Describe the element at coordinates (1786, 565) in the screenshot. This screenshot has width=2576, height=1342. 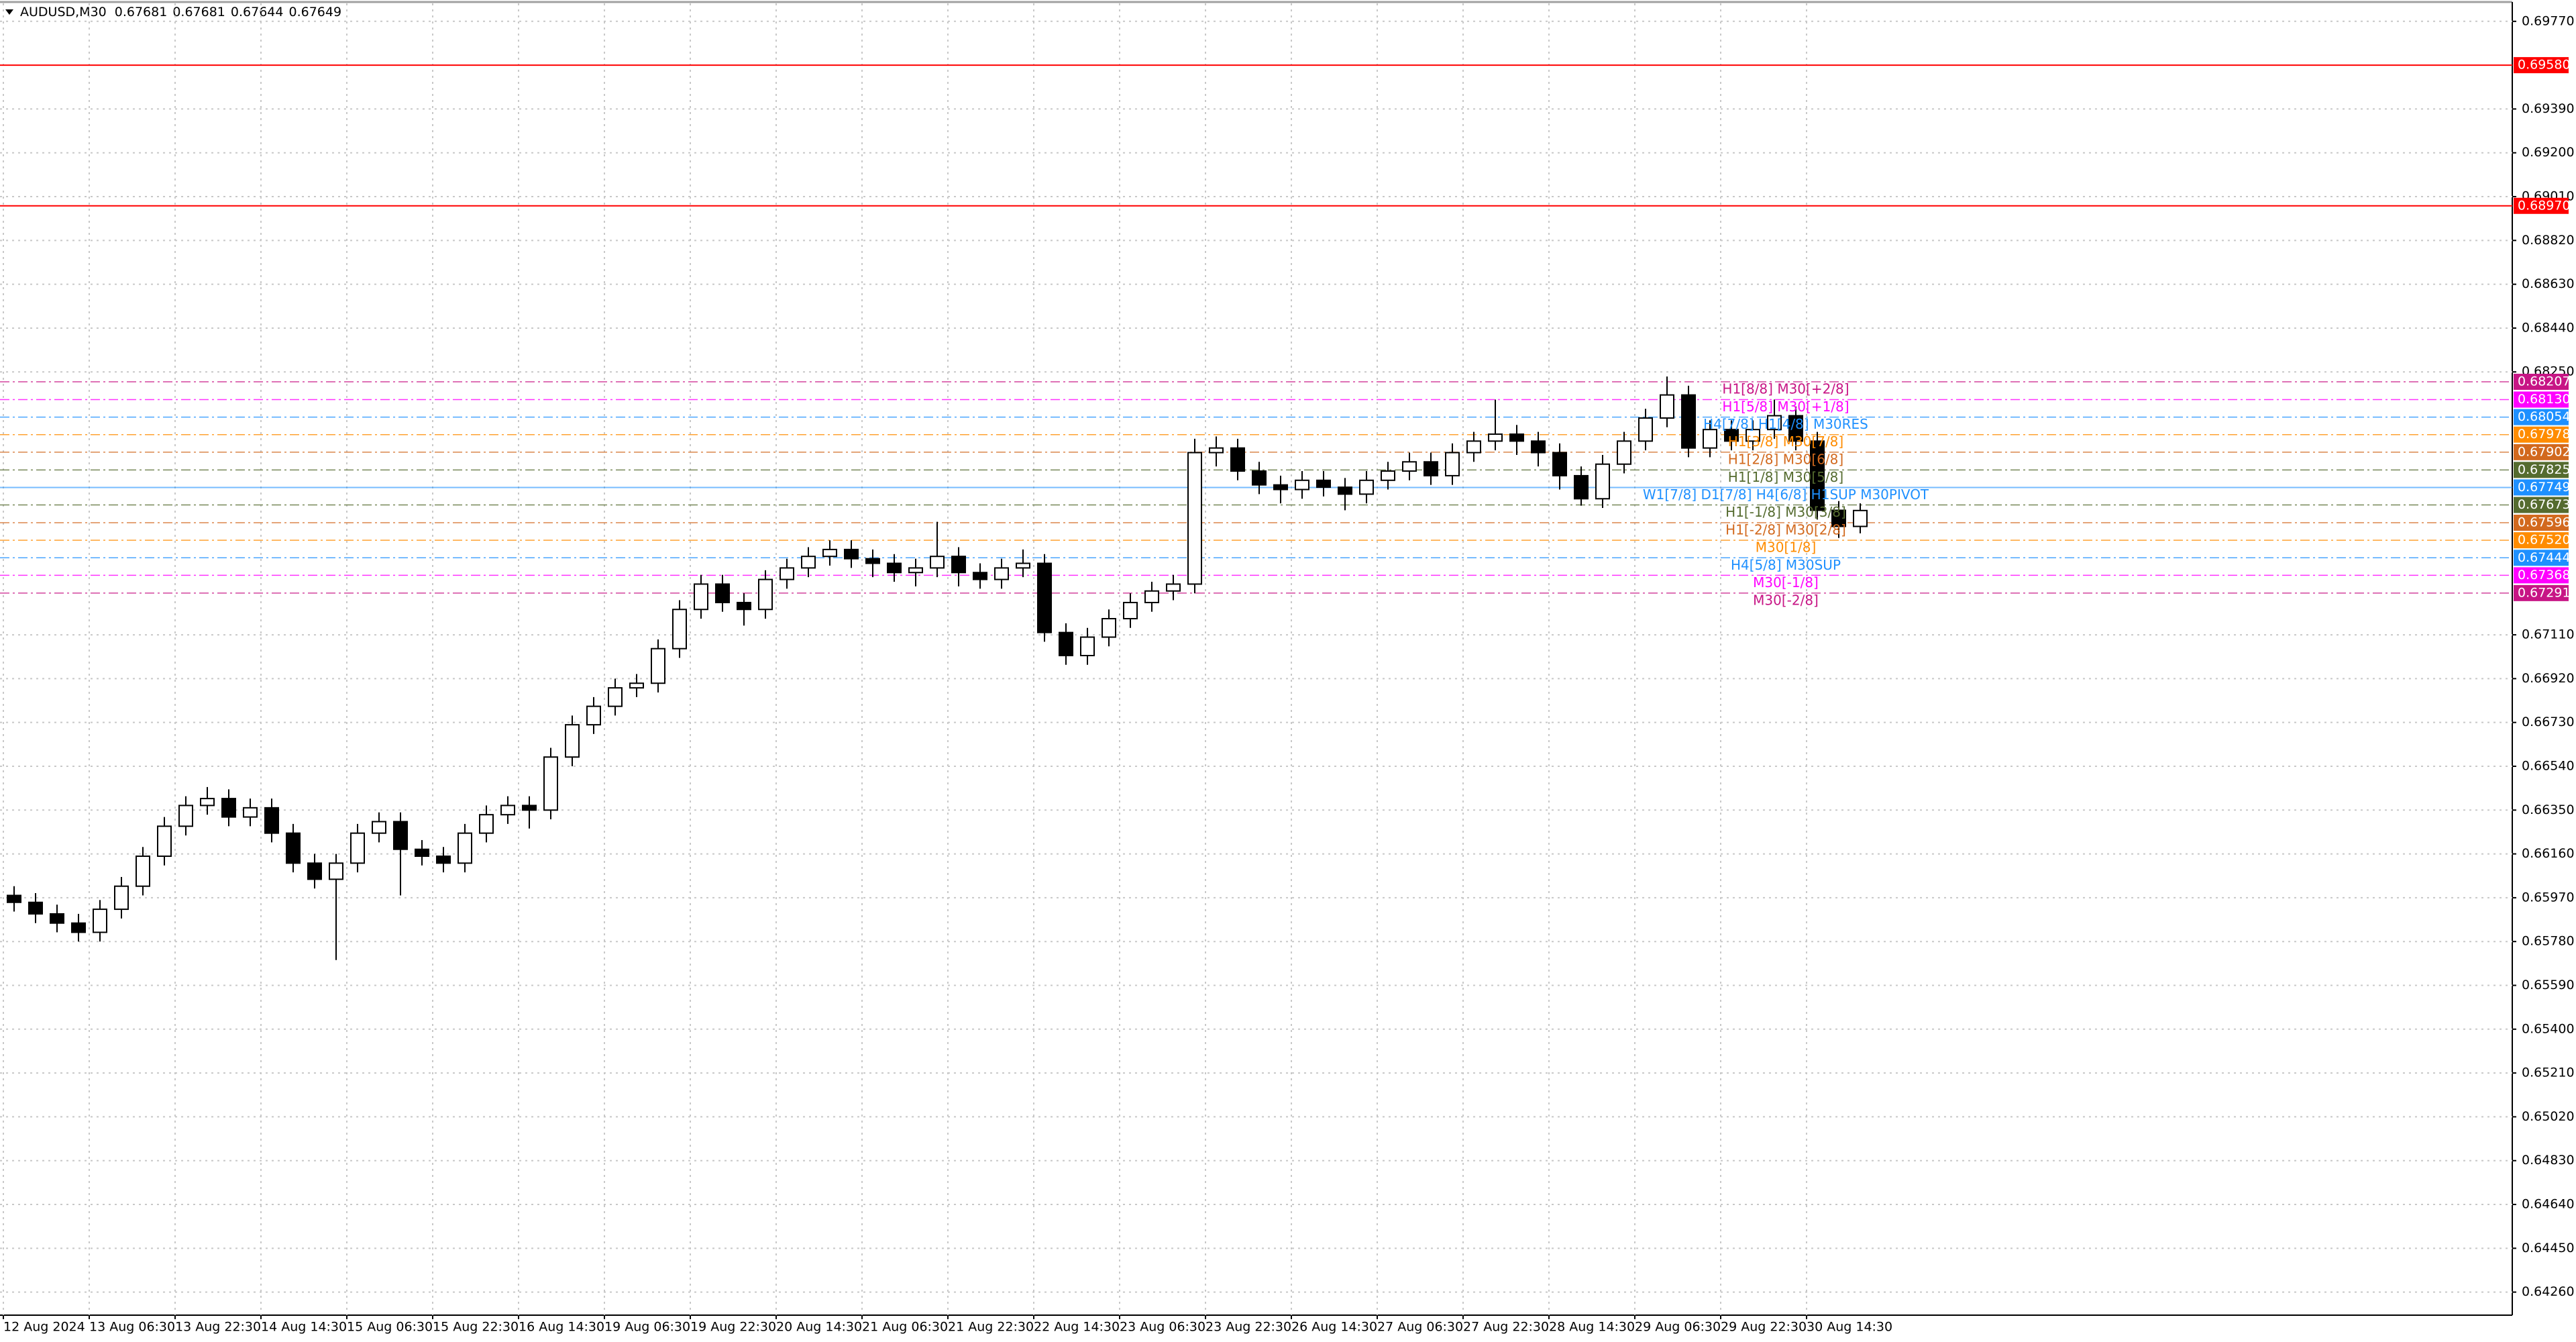
I see `level-annotation: H4[5/8] M30SUP` at that location.